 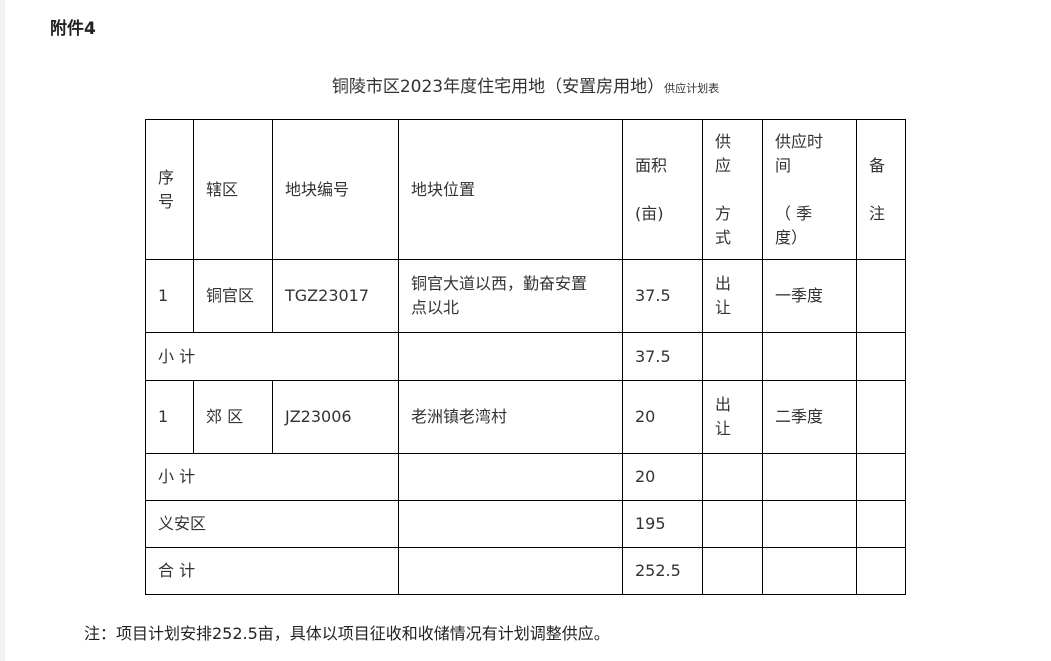 I want to click on cell-area: 195, so click(x=662, y=524).